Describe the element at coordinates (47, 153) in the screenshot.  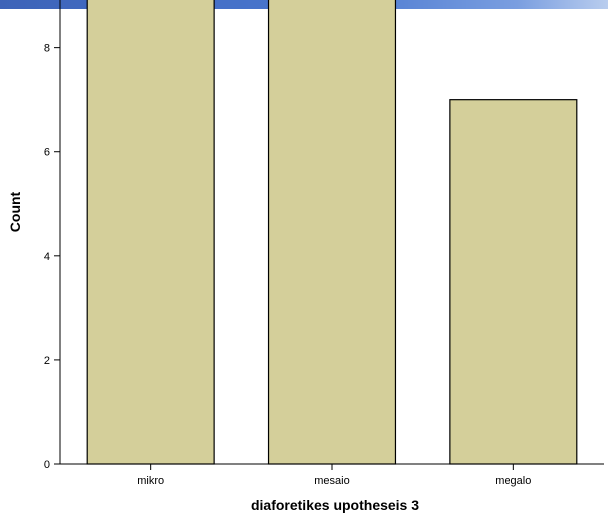
I see `y-tick-label: 6` at that location.